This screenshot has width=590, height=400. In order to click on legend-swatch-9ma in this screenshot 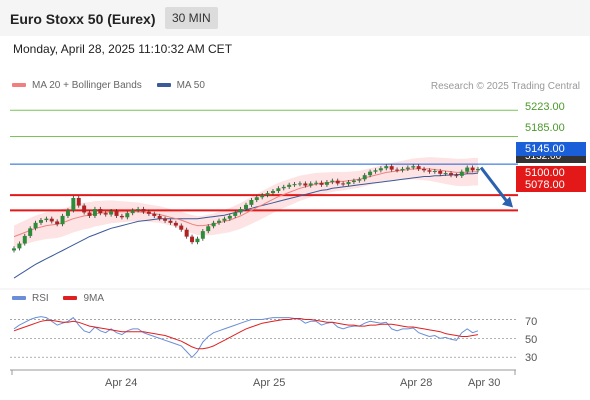, I will do `click(70, 298)`.